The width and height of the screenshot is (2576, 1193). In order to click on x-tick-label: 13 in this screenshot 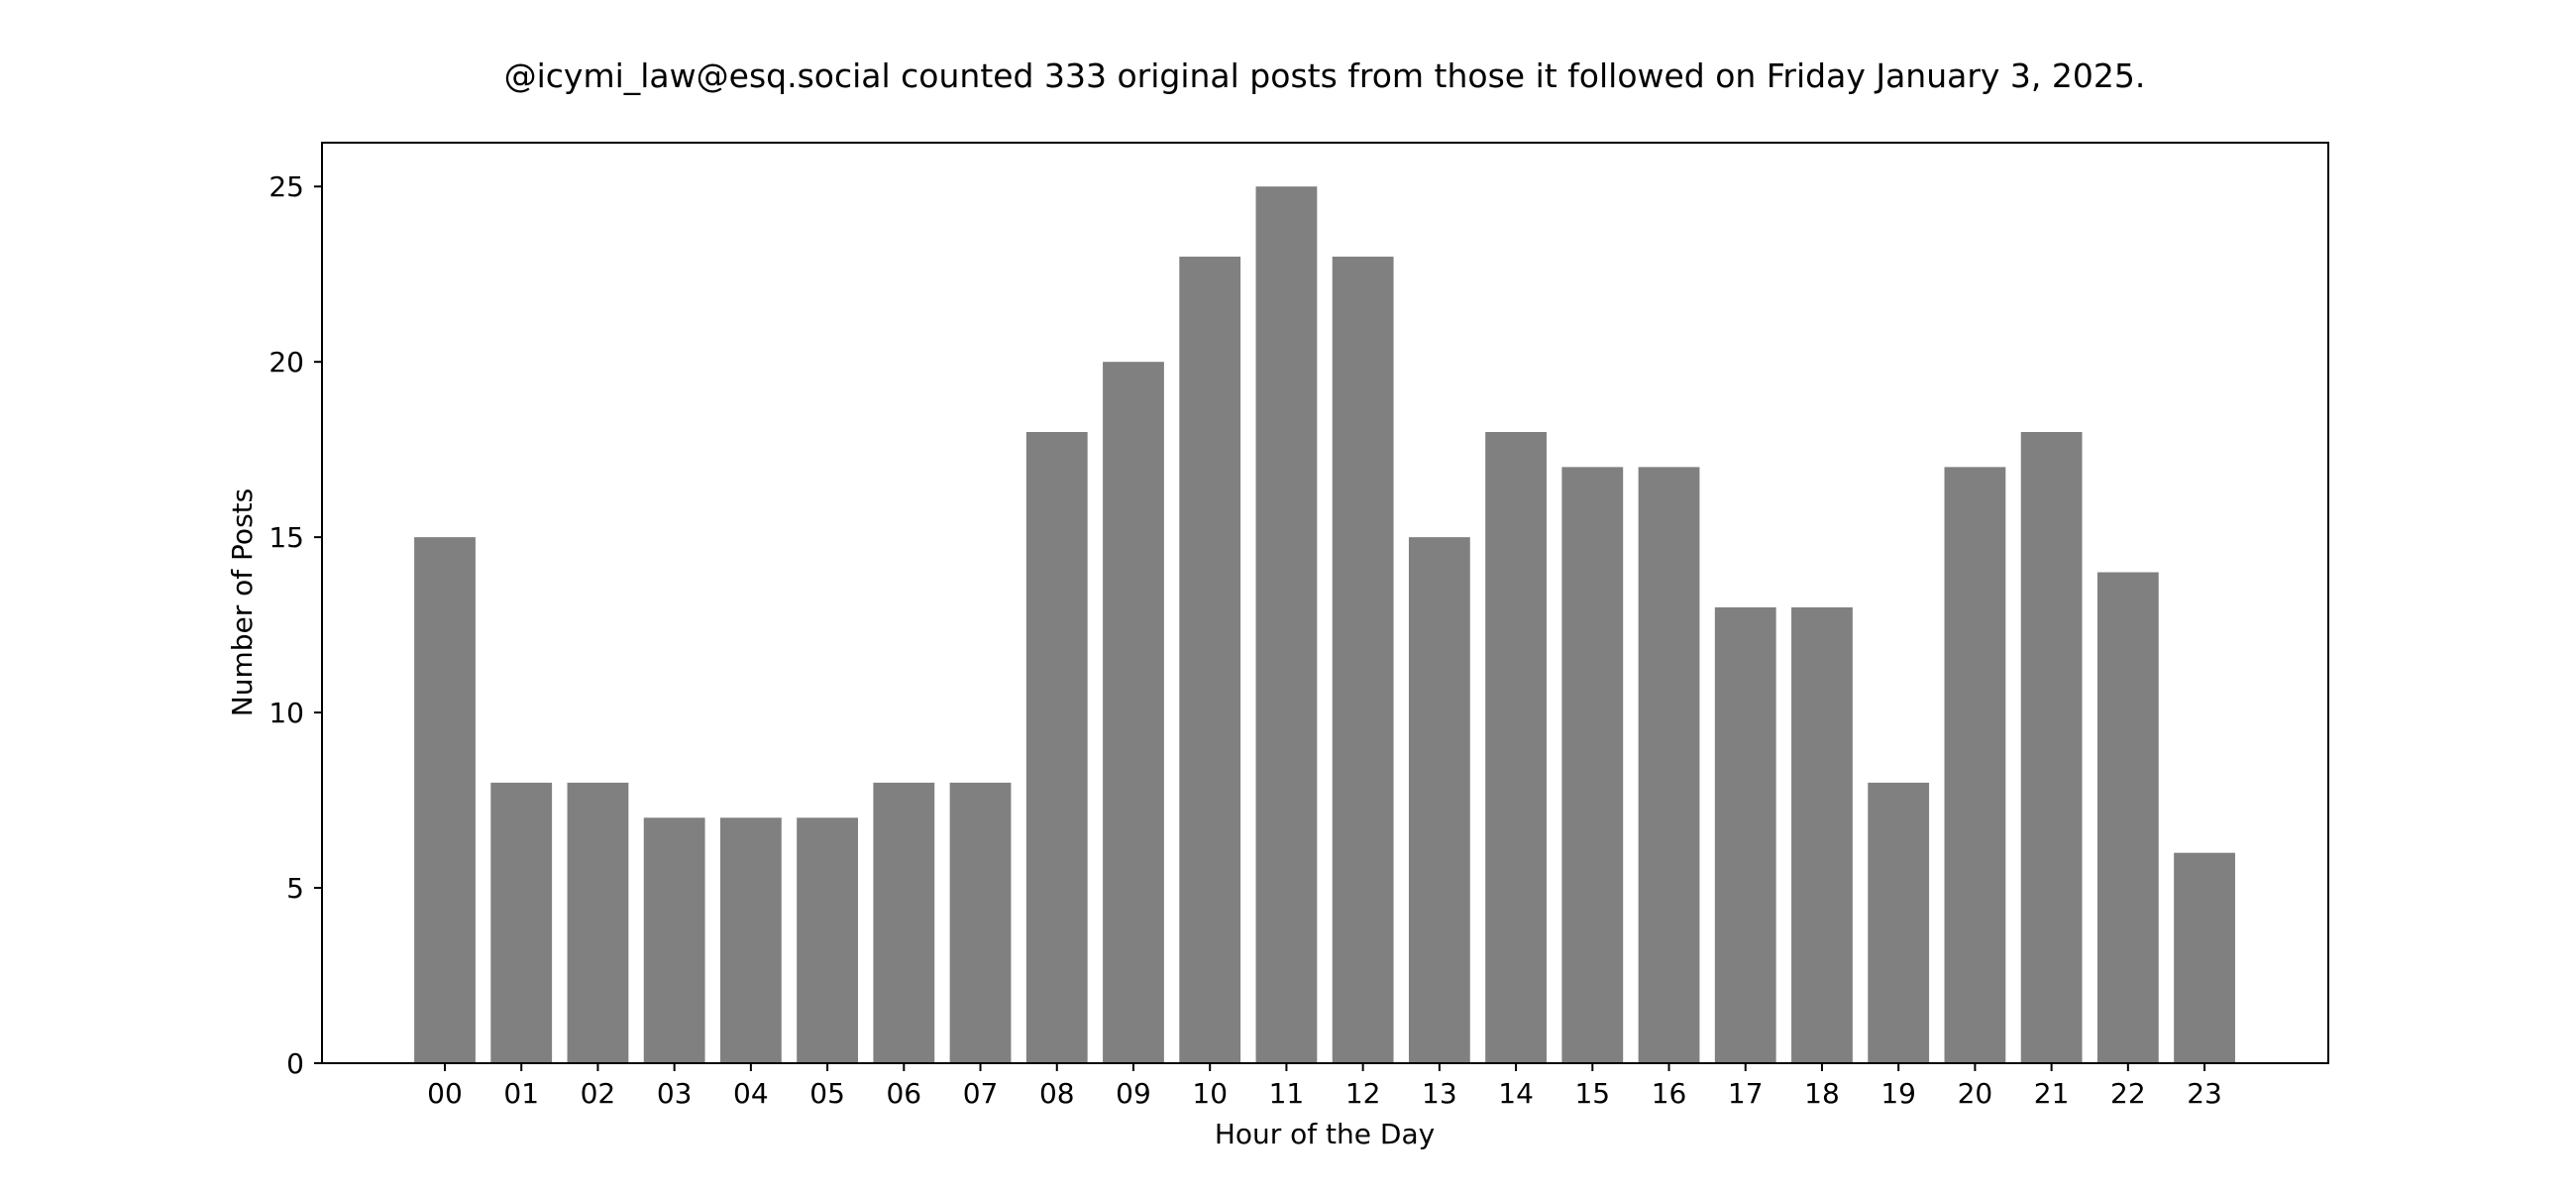, I will do `click(1439, 1093)`.